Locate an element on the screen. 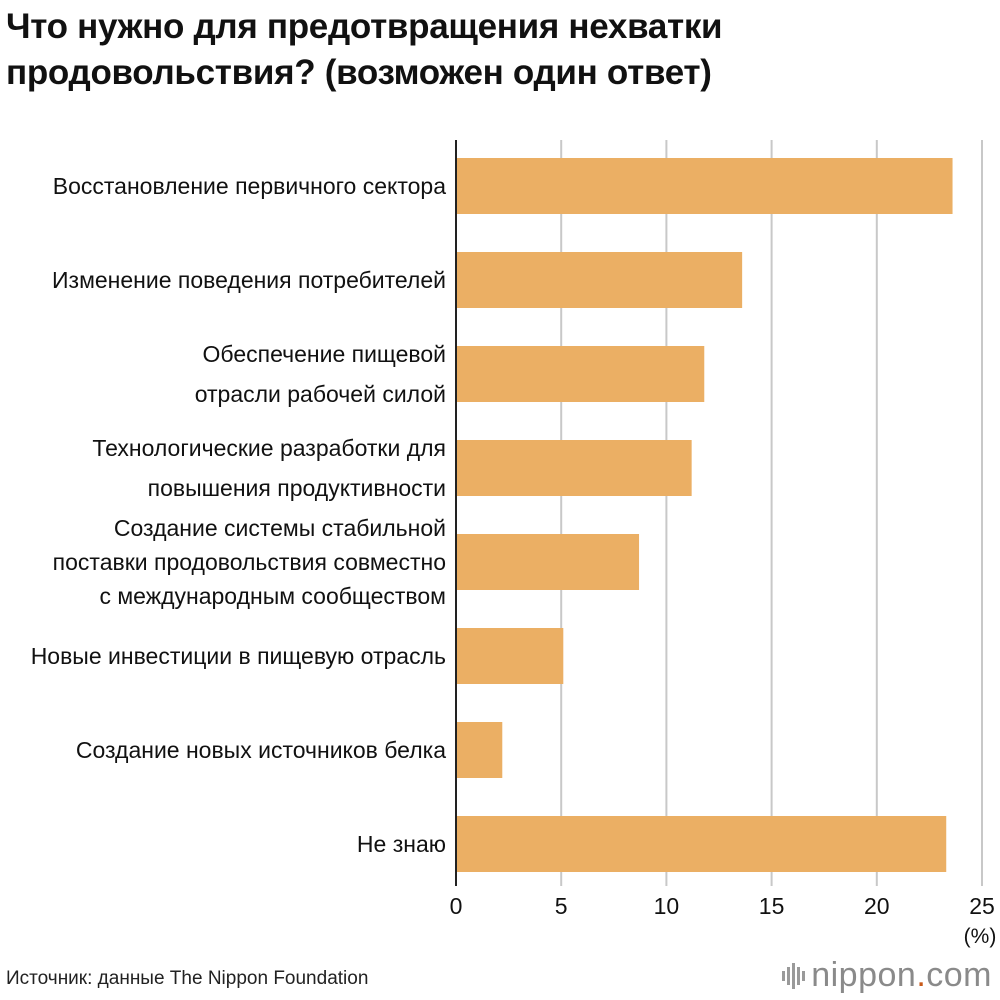  chart-title-line-1: Что нужно для предотвращения нехватки is located at coordinates (364, 26).